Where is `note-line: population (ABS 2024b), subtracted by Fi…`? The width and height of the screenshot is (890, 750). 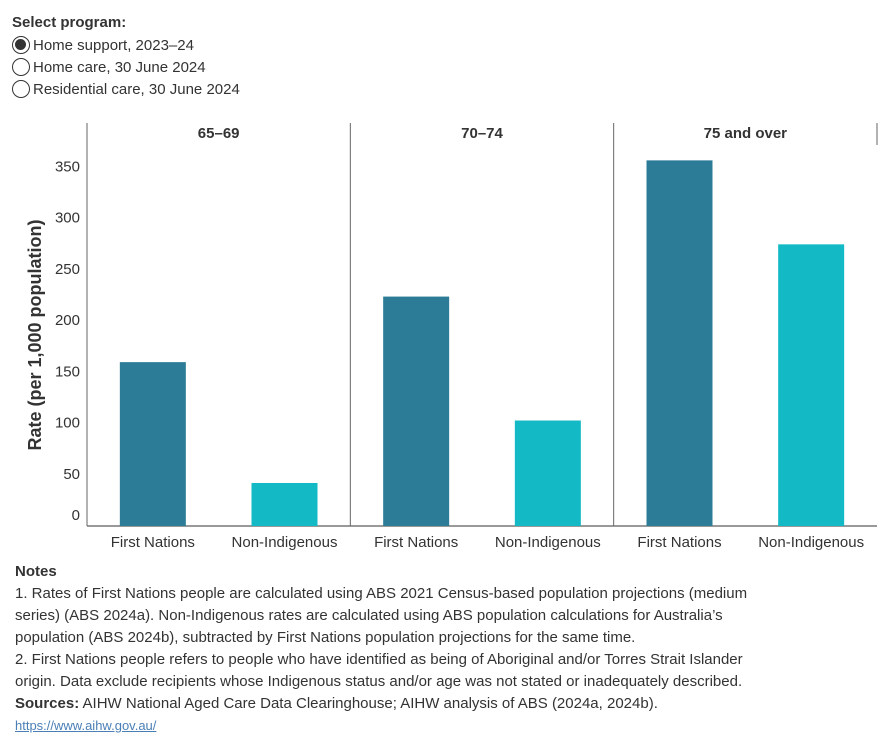
note-line: population (ABS 2024b), subtracted by Fi… is located at coordinates (325, 637).